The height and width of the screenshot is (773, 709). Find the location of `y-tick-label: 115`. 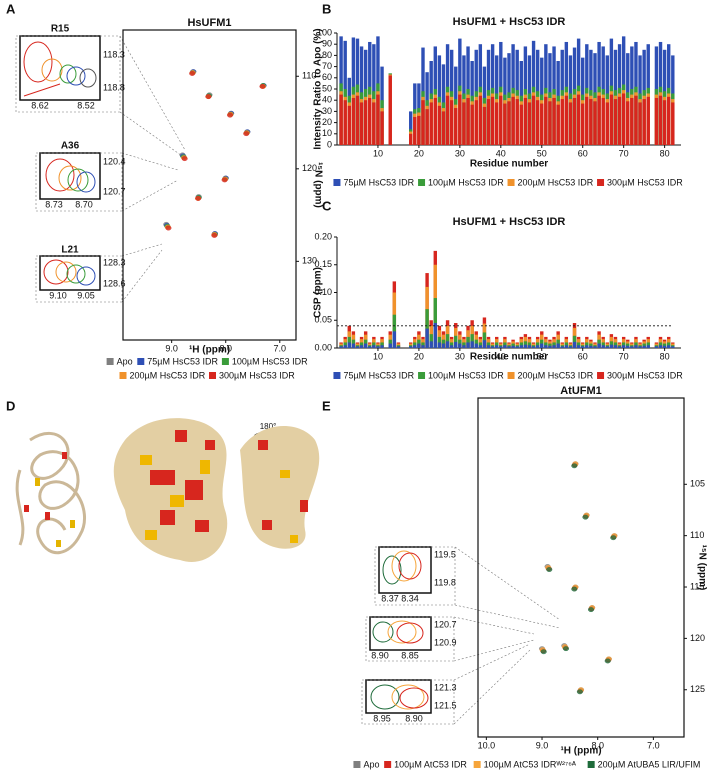

y-tick-label: 115 is located at coordinates (697, 586).